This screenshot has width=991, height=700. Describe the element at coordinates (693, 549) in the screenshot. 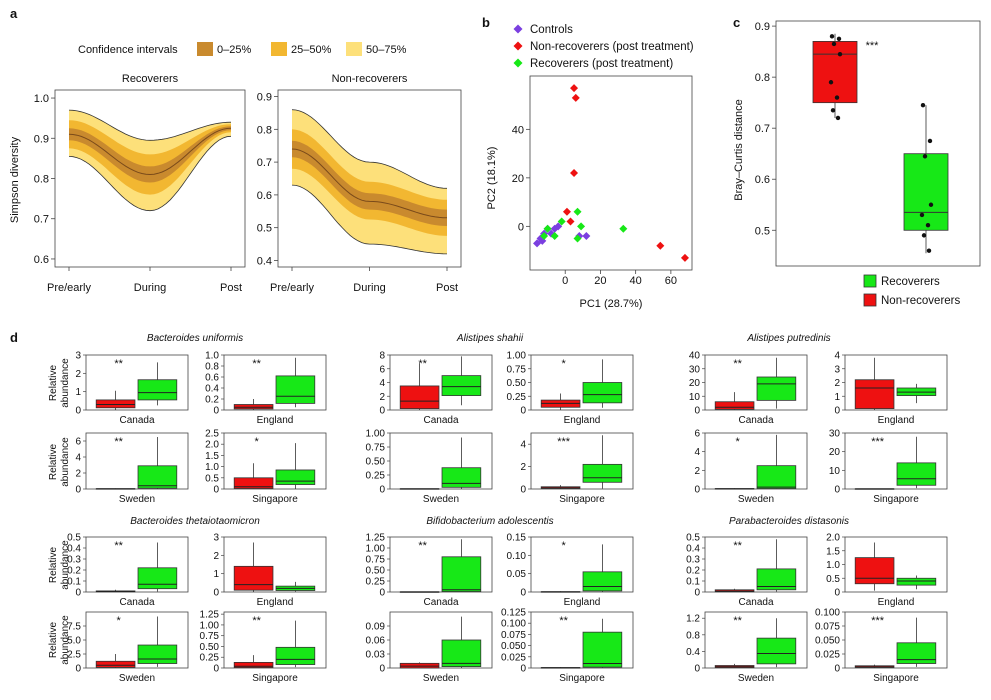

I see `ytick-label-d-16-4: 0.4` at that location.